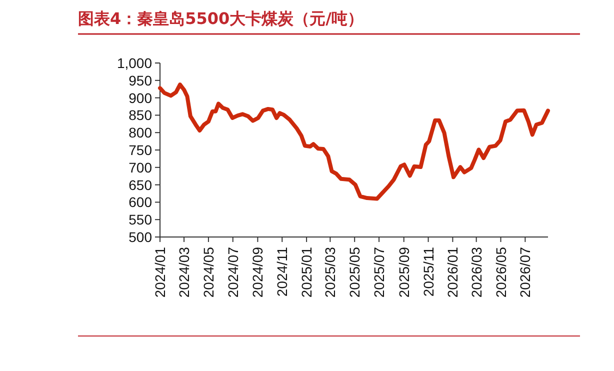 The width and height of the screenshot is (614, 371). Describe the element at coordinates (140, 202) in the screenshot. I see `y-tick-label: 600` at that location.